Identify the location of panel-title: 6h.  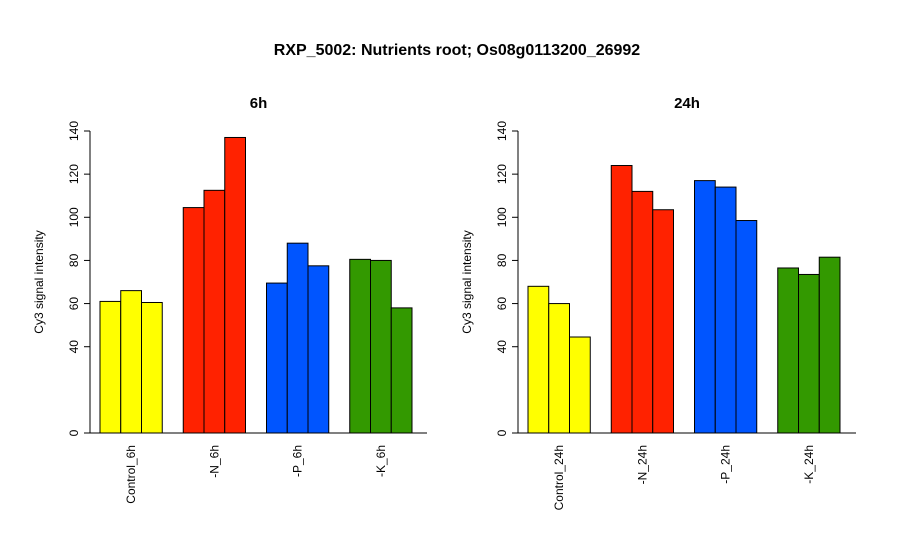
(259, 103).